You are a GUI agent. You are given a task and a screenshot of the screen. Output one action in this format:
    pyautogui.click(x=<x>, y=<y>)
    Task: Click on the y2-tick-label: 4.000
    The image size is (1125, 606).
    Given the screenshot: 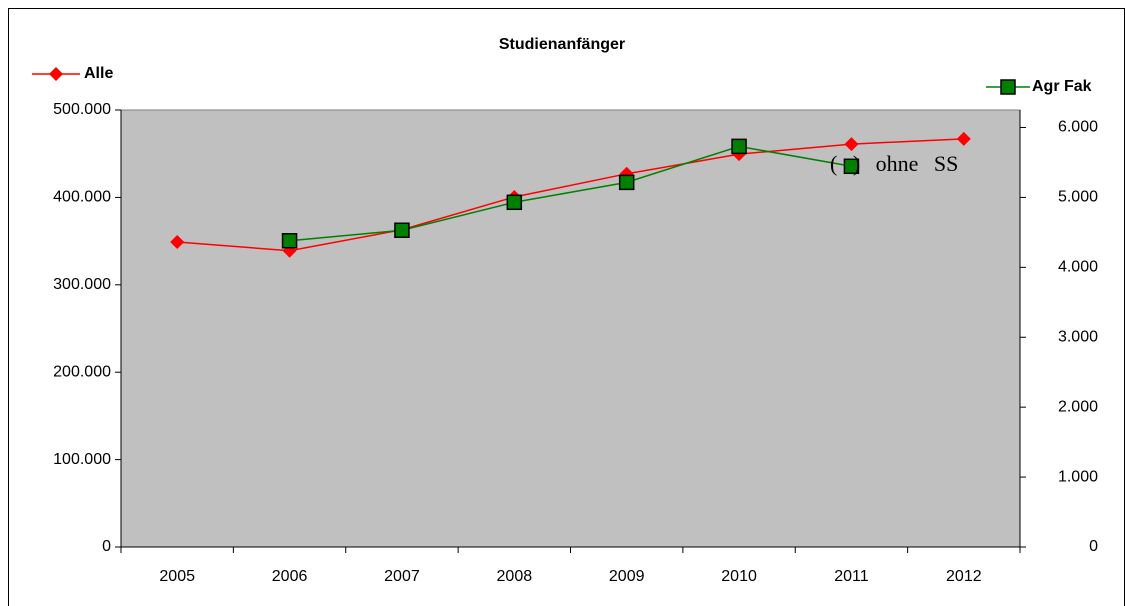 What is the action you would take?
    pyautogui.click(x=1078, y=267)
    